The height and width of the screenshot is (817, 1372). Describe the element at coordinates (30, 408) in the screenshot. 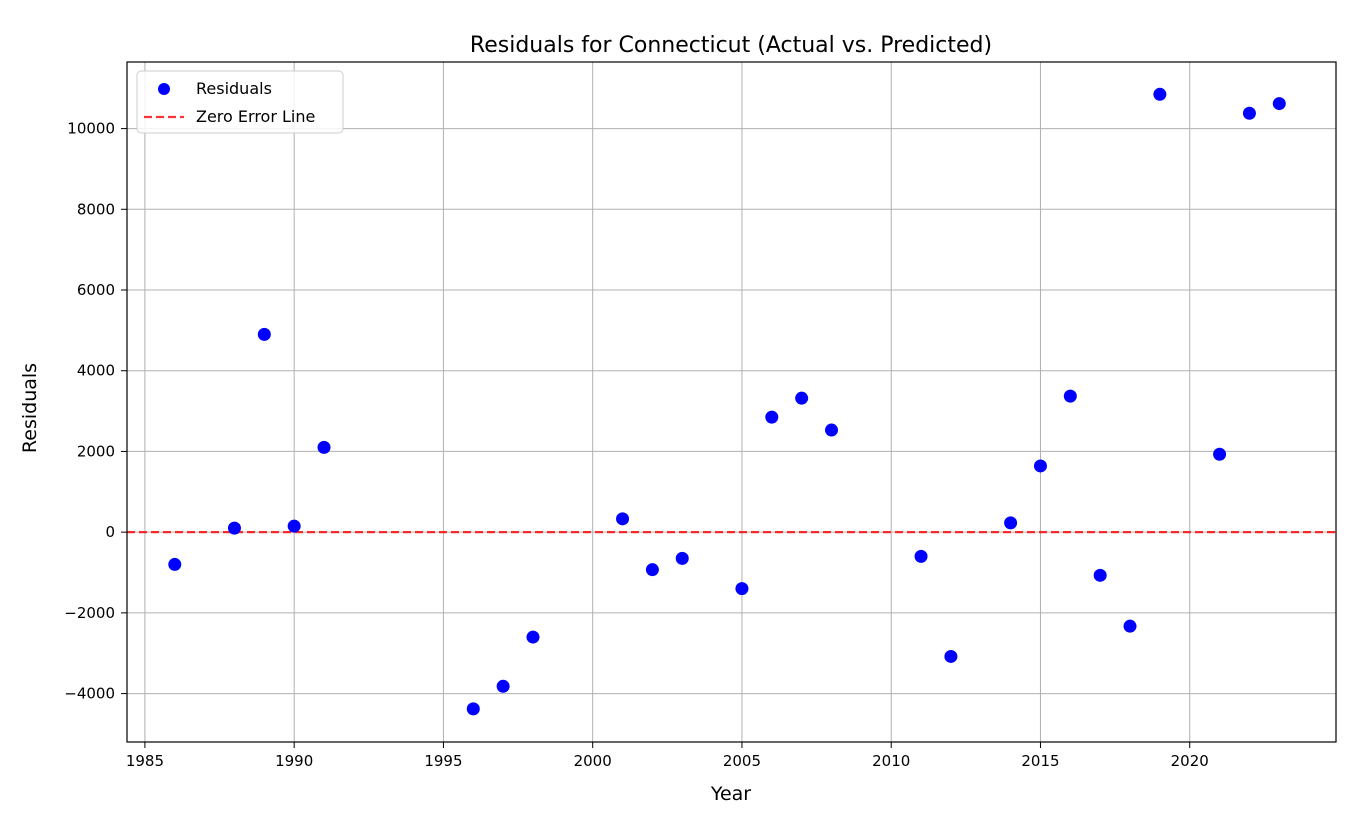

I see `y-axis-label: Residuals` at that location.